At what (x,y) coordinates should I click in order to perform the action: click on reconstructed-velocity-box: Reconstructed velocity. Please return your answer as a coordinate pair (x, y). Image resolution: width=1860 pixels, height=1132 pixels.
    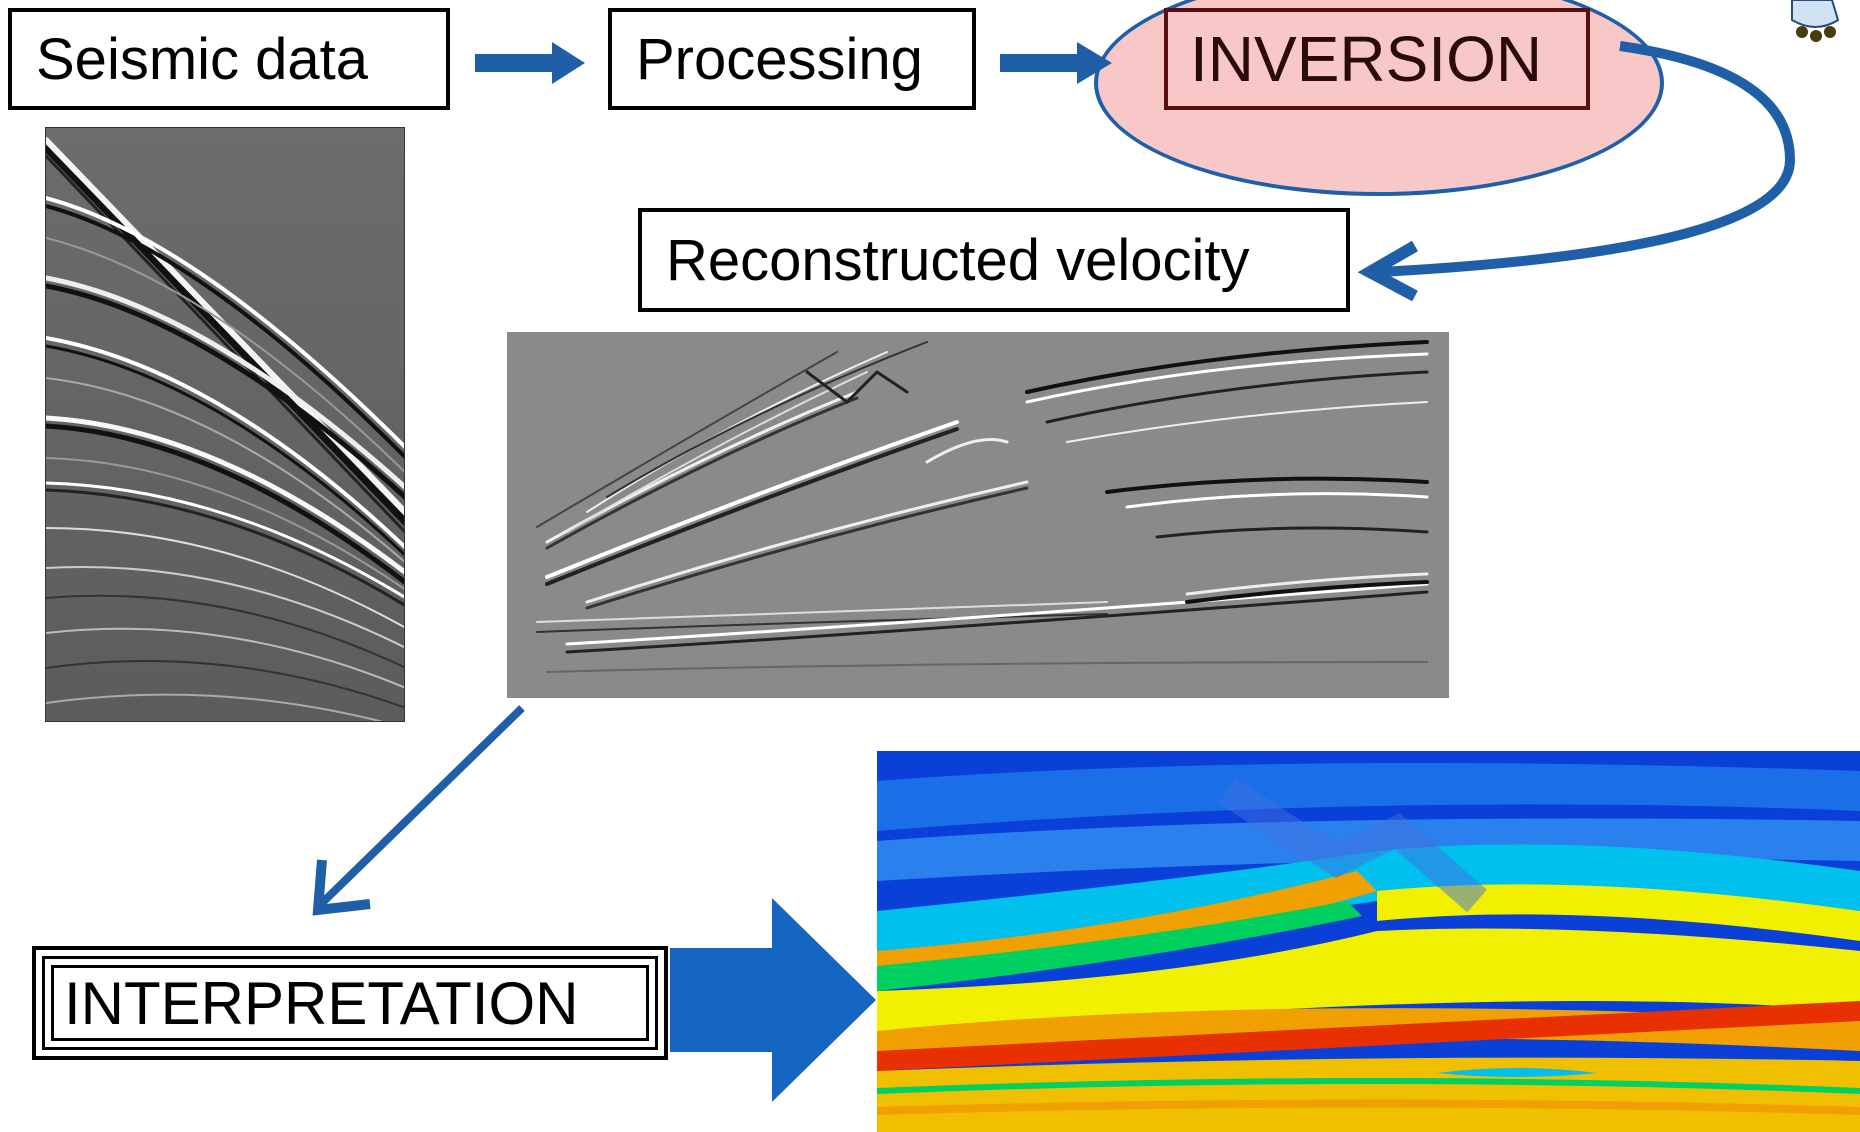
    Looking at the image, I should click on (994, 260).